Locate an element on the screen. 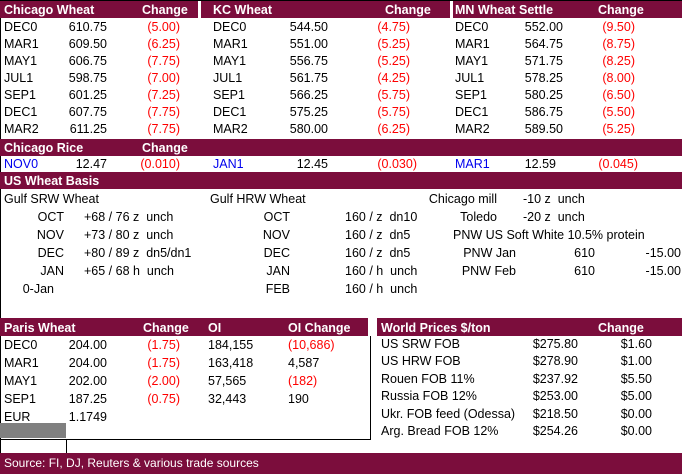  price-cell: 556.75 is located at coordinates (308, 61).